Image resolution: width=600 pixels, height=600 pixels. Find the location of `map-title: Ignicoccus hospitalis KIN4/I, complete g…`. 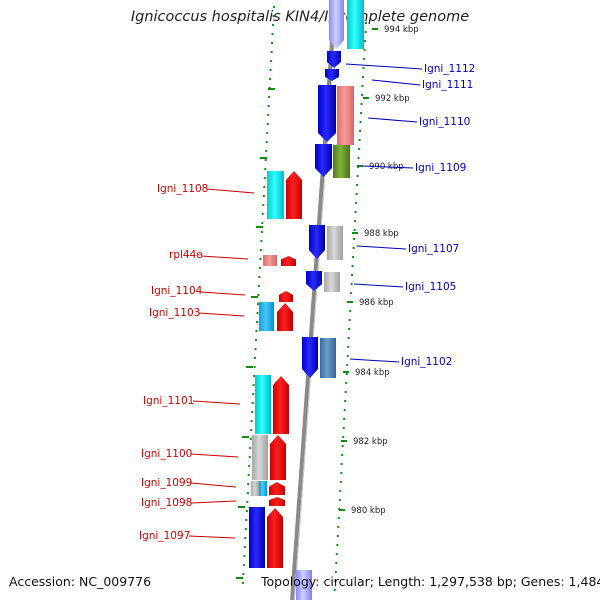

map-title: Ignicoccus hospitalis KIN4/I, complete g… is located at coordinates (300, 17).